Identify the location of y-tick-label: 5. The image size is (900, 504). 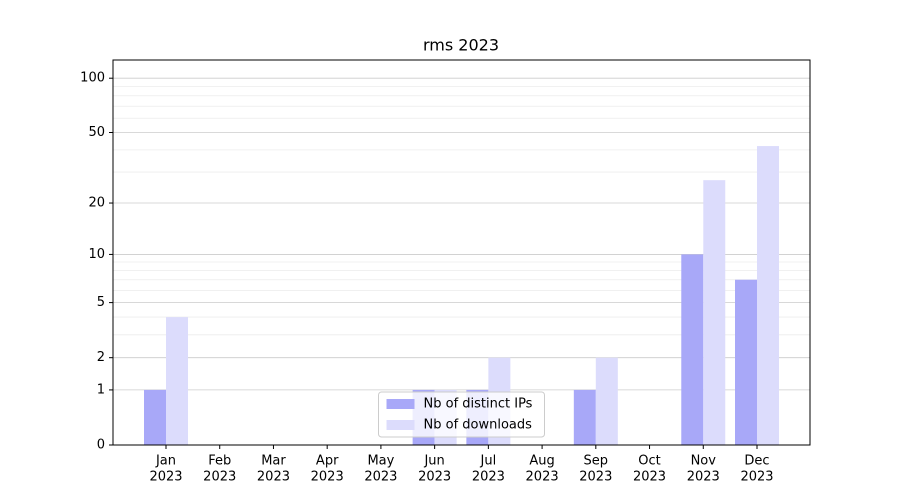
(101, 302).